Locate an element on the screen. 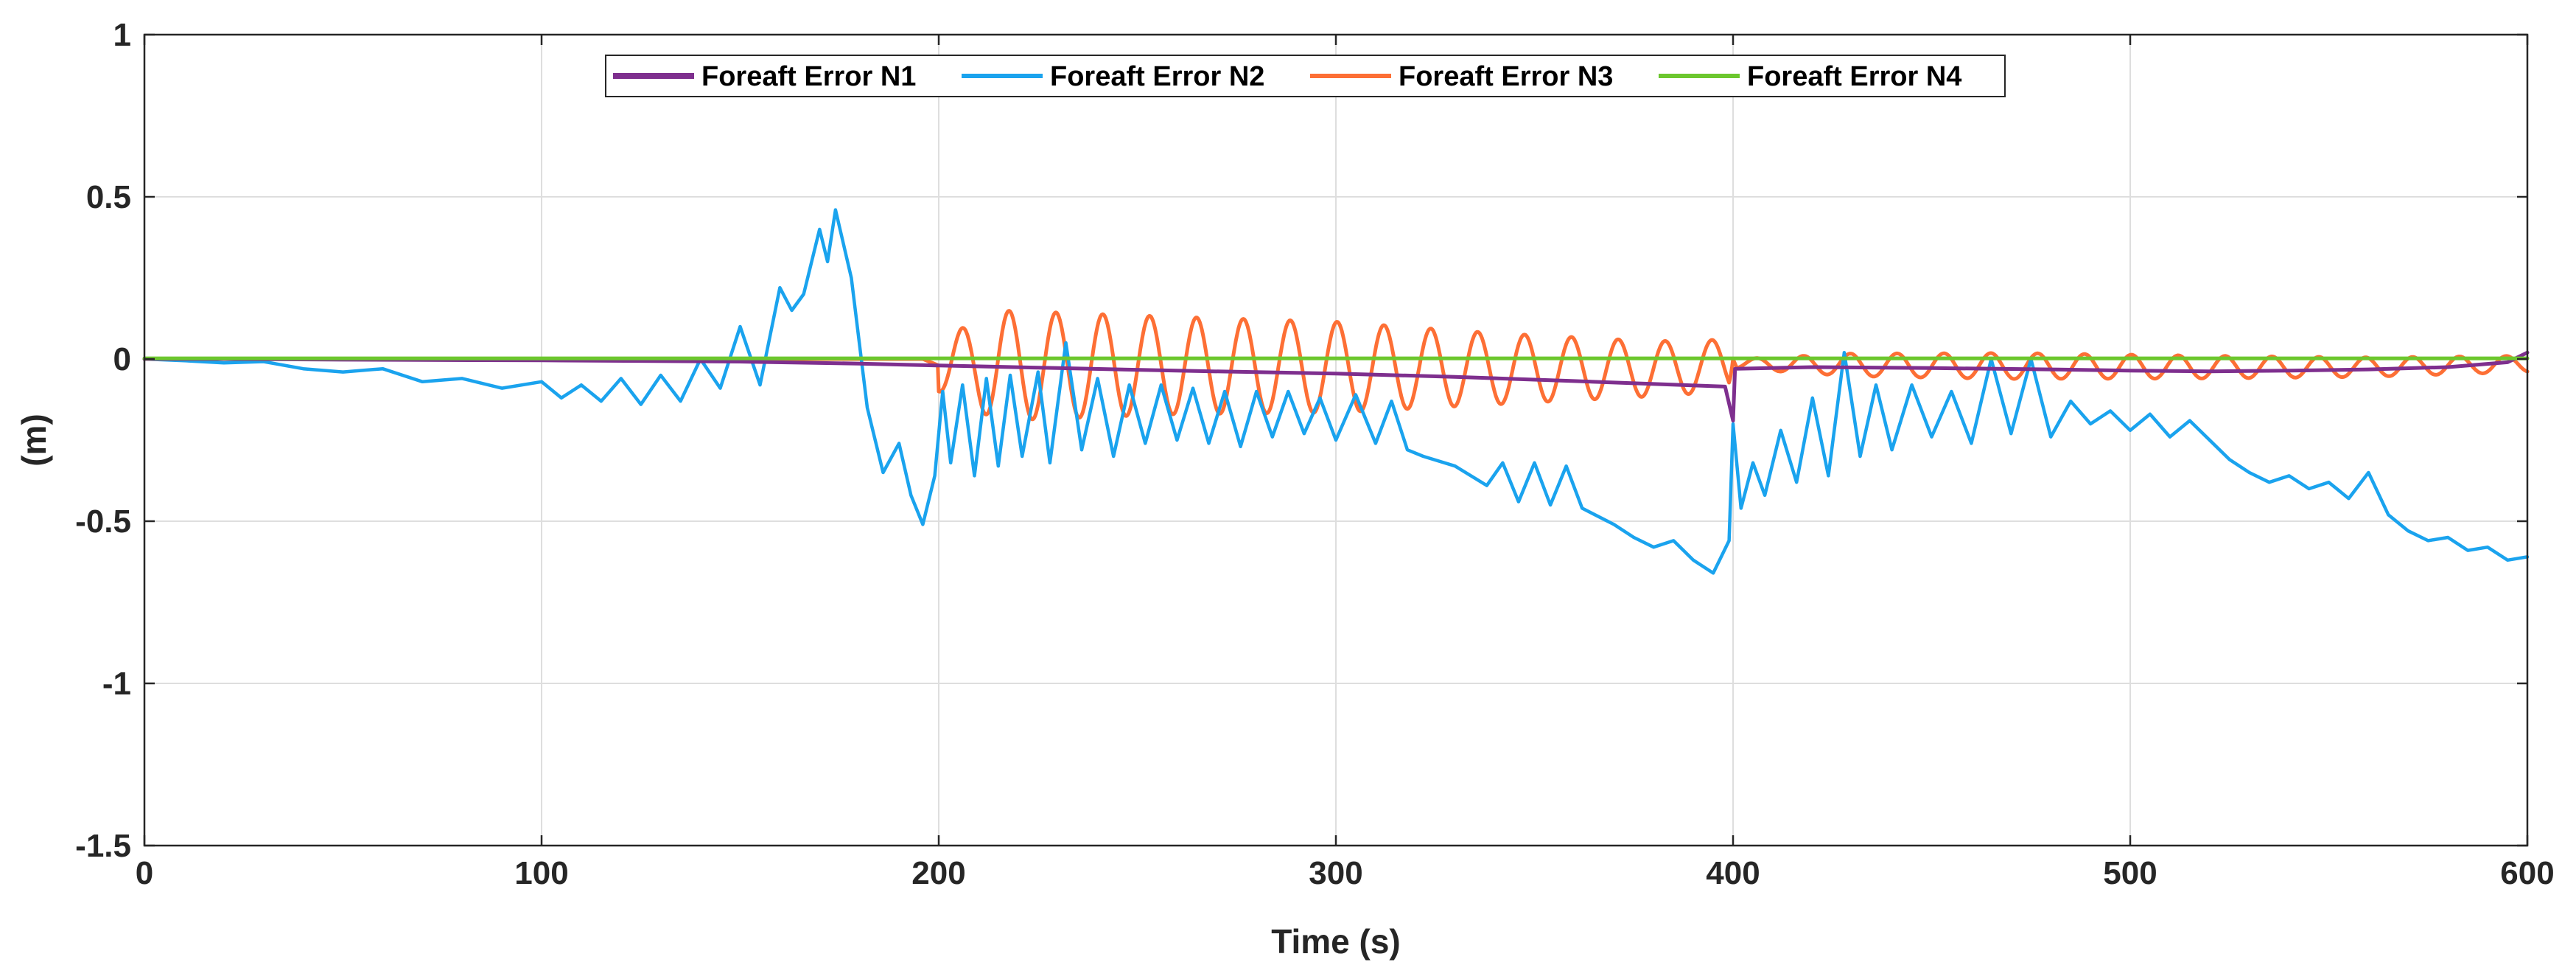 The height and width of the screenshot is (965, 2576). legend-item-n3: Foreaft Error N3 is located at coordinates (1461, 76).